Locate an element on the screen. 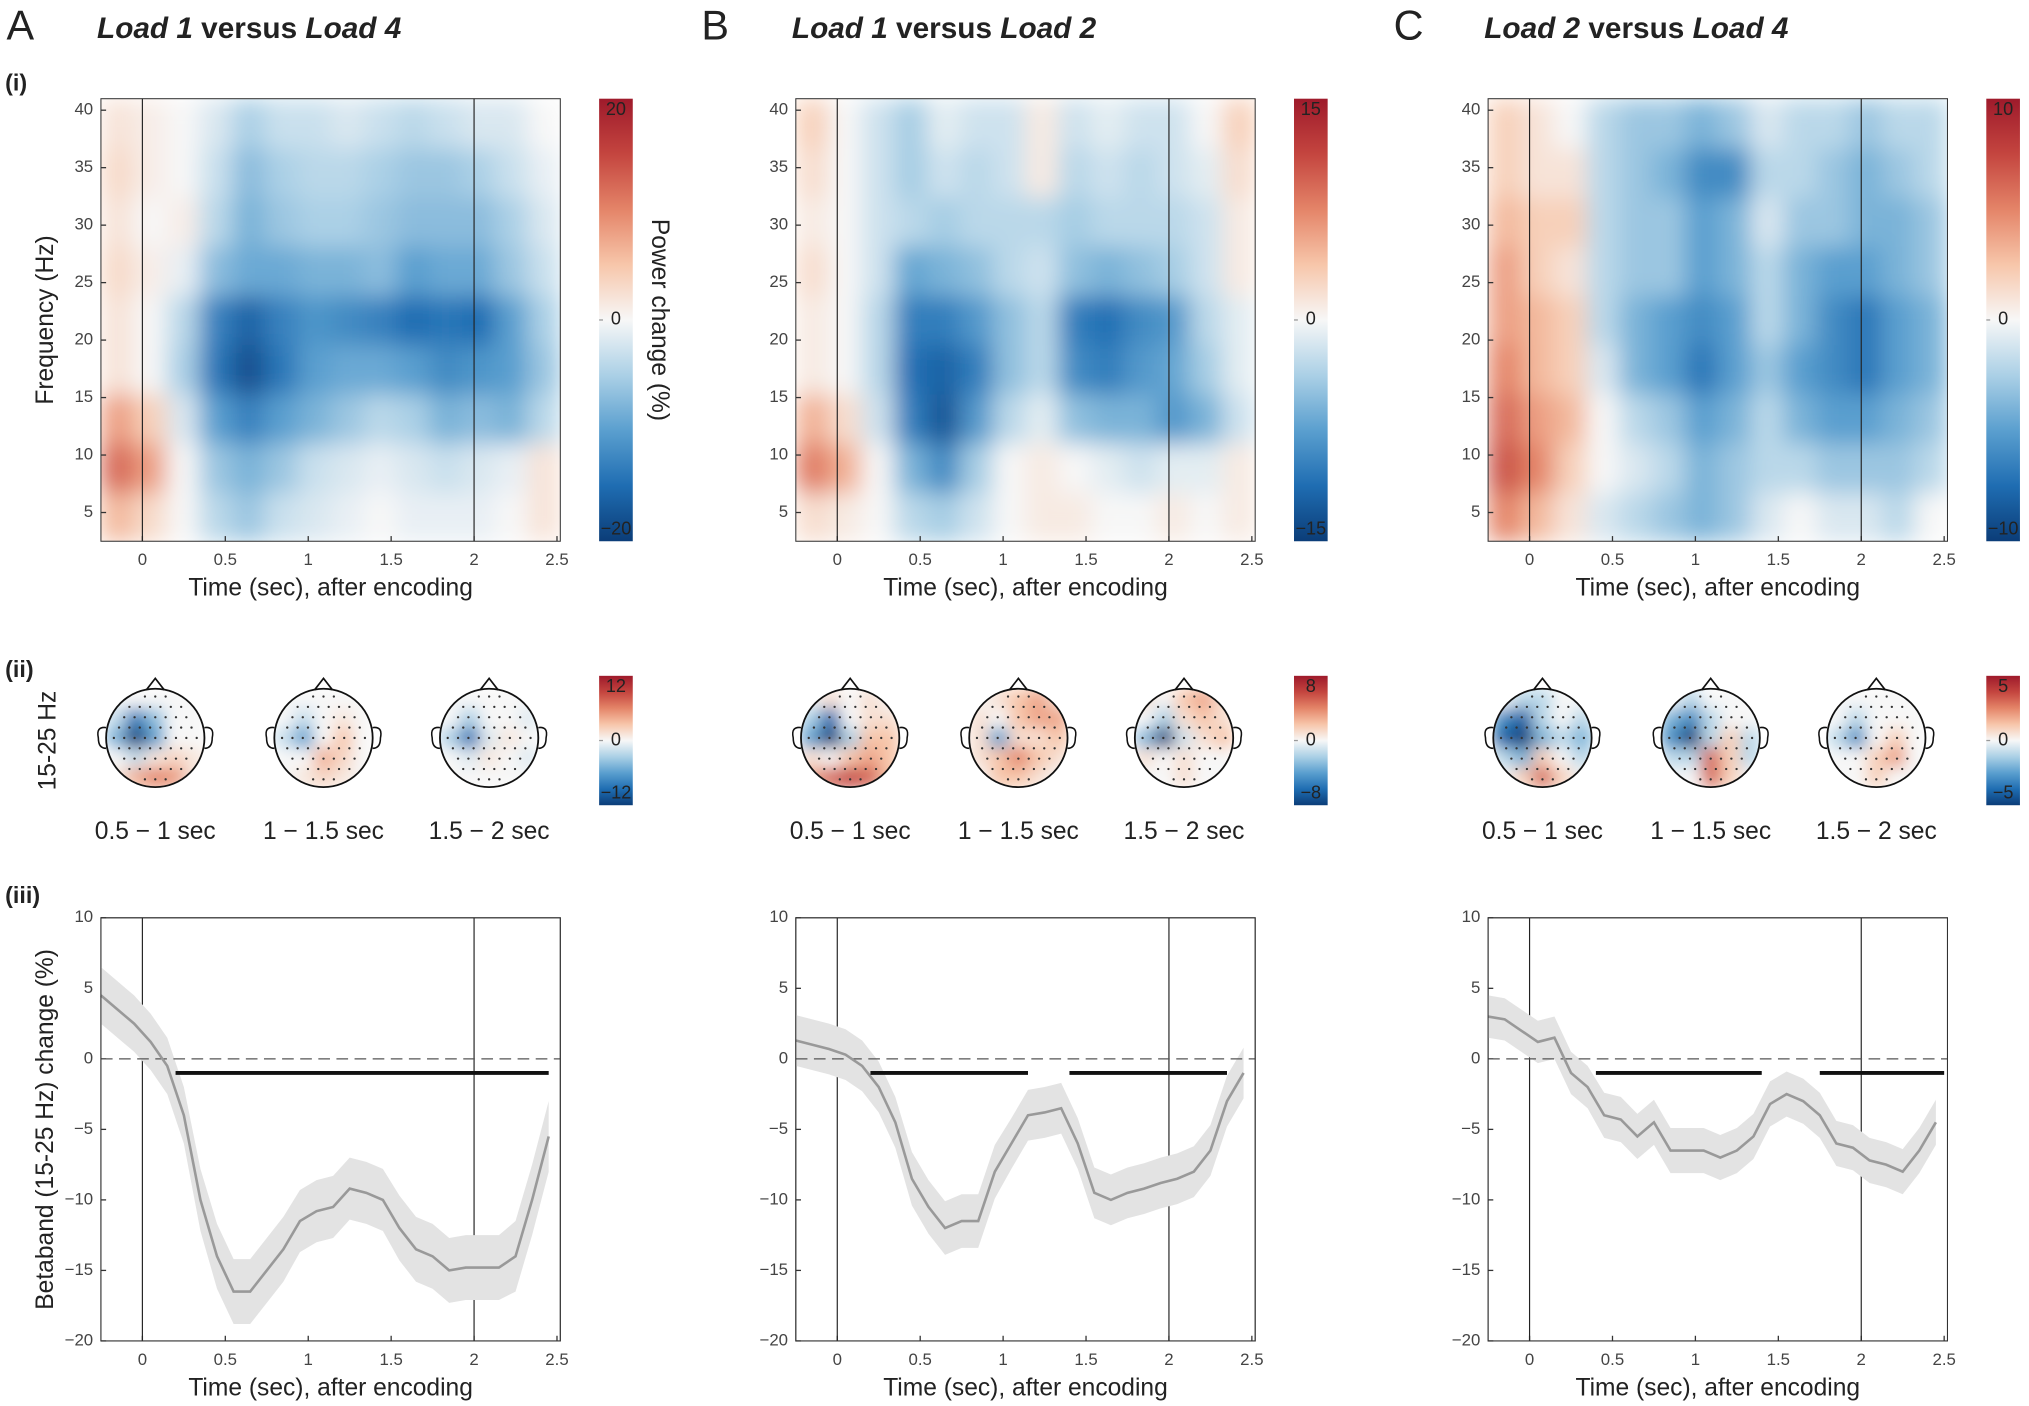 Image resolution: width=2029 pixels, height=1406 pixels. x-tick-label: 1.5 is located at coordinates (1085, 559).